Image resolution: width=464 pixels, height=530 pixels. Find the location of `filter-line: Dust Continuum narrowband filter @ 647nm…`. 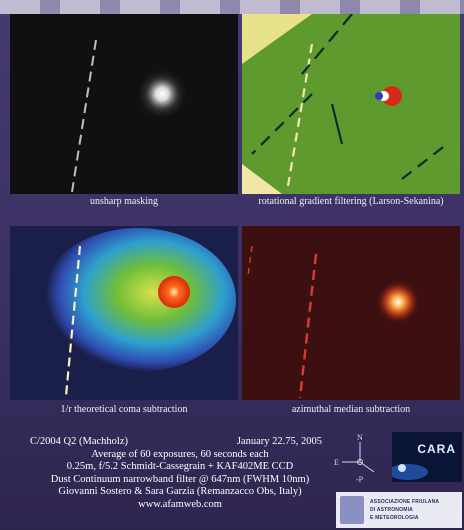

filter-line: Dust Continuum narrowband filter @ 647nm… is located at coordinates (180, 479).